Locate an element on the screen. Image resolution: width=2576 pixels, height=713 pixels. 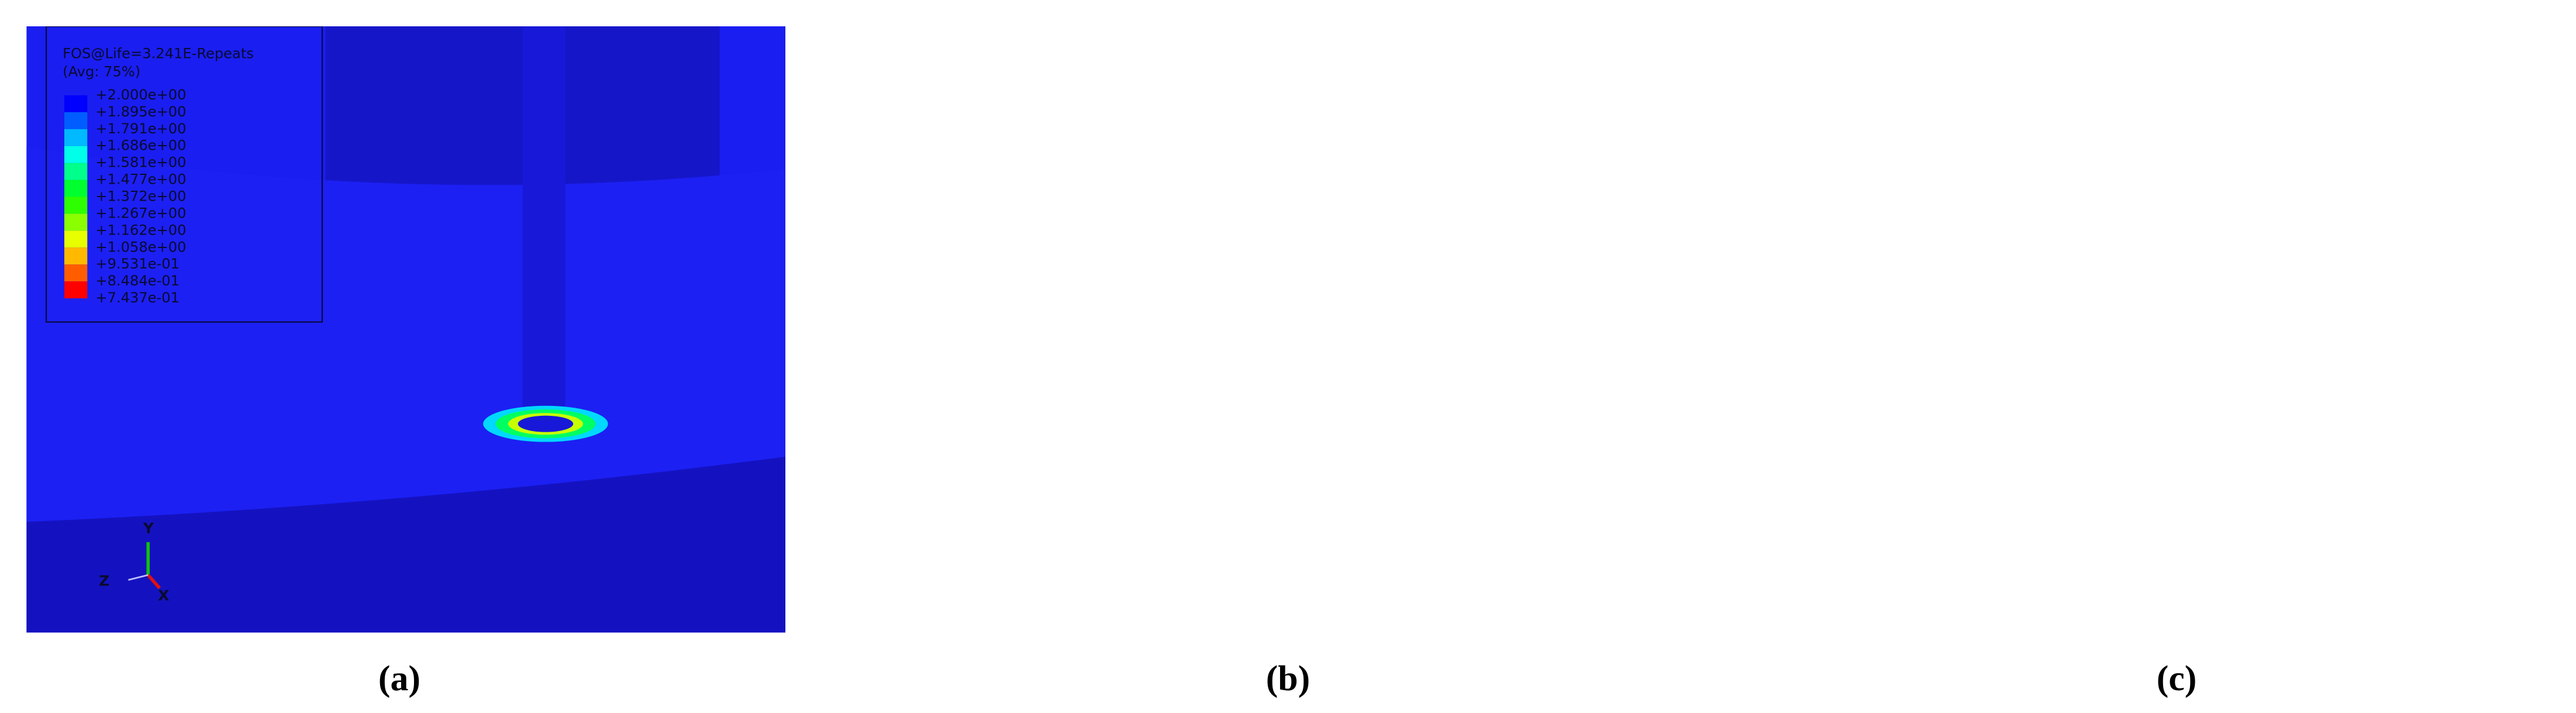
legend-label: +1.250e+00 is located at coordinates (1029, 196).